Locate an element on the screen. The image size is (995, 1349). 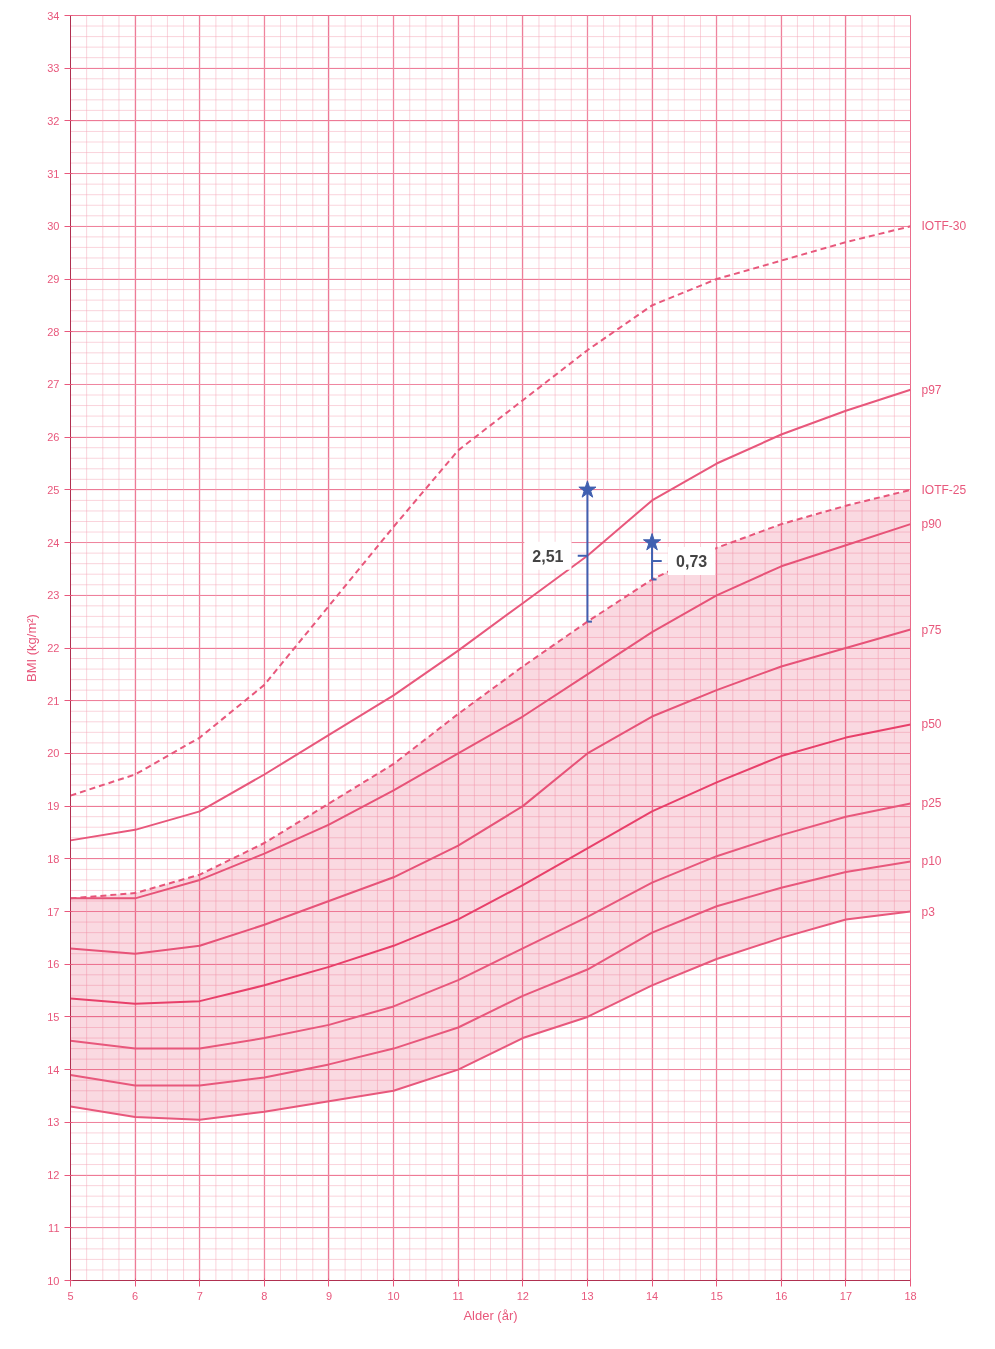
y-tick-label: 23 is located at coordinates (53, 595).